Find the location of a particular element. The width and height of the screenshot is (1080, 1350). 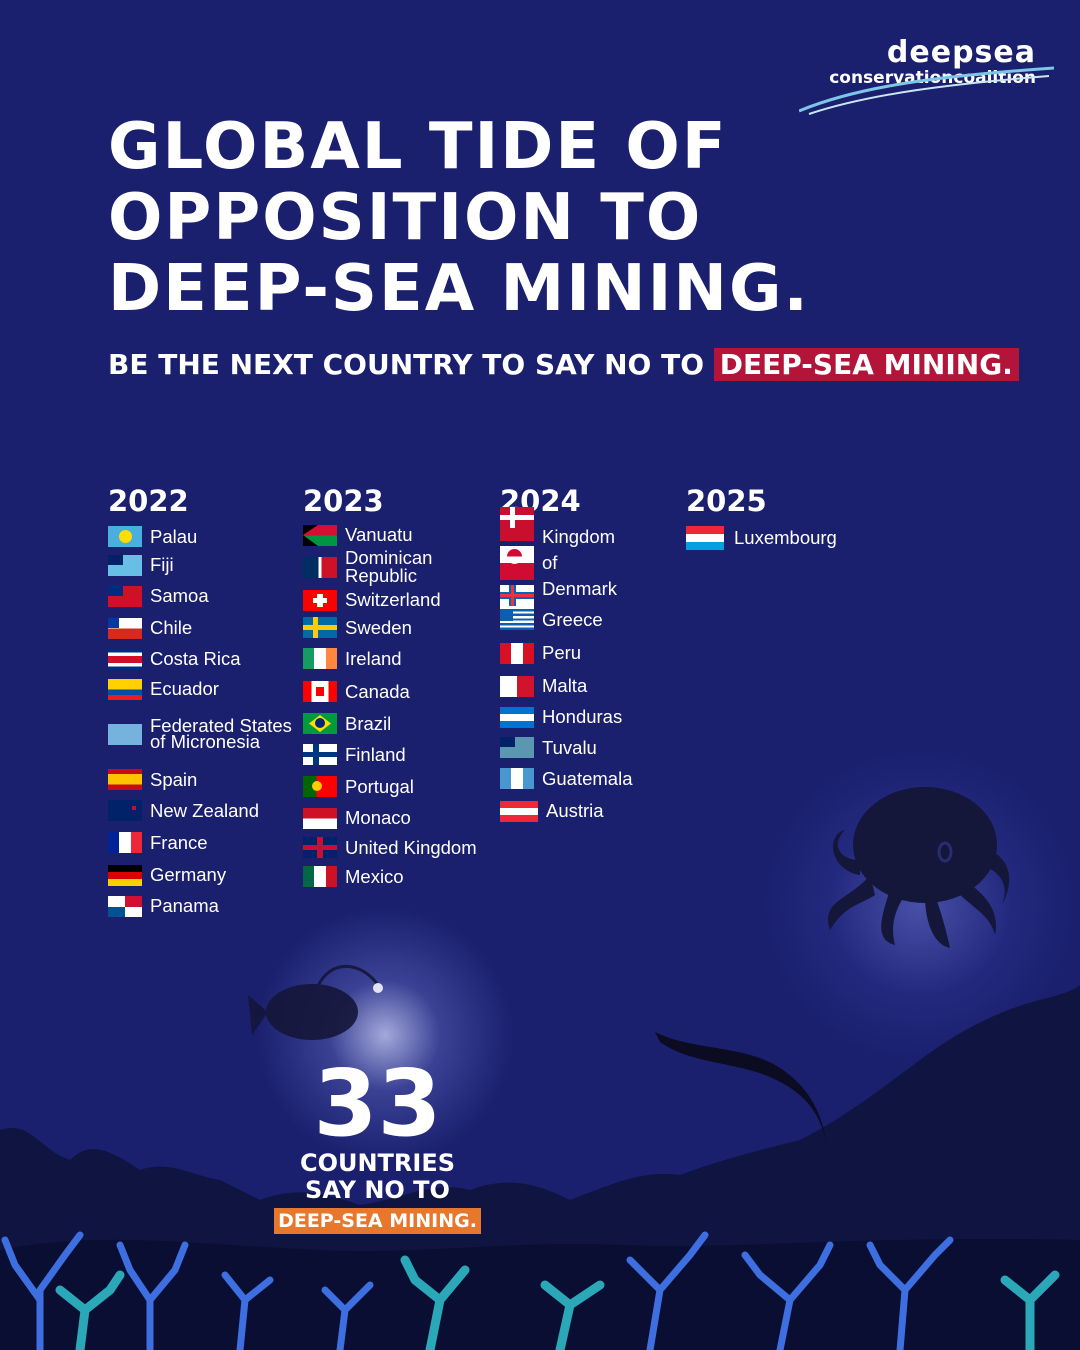

logo-wave-icon is located at coordinates (927, 90).